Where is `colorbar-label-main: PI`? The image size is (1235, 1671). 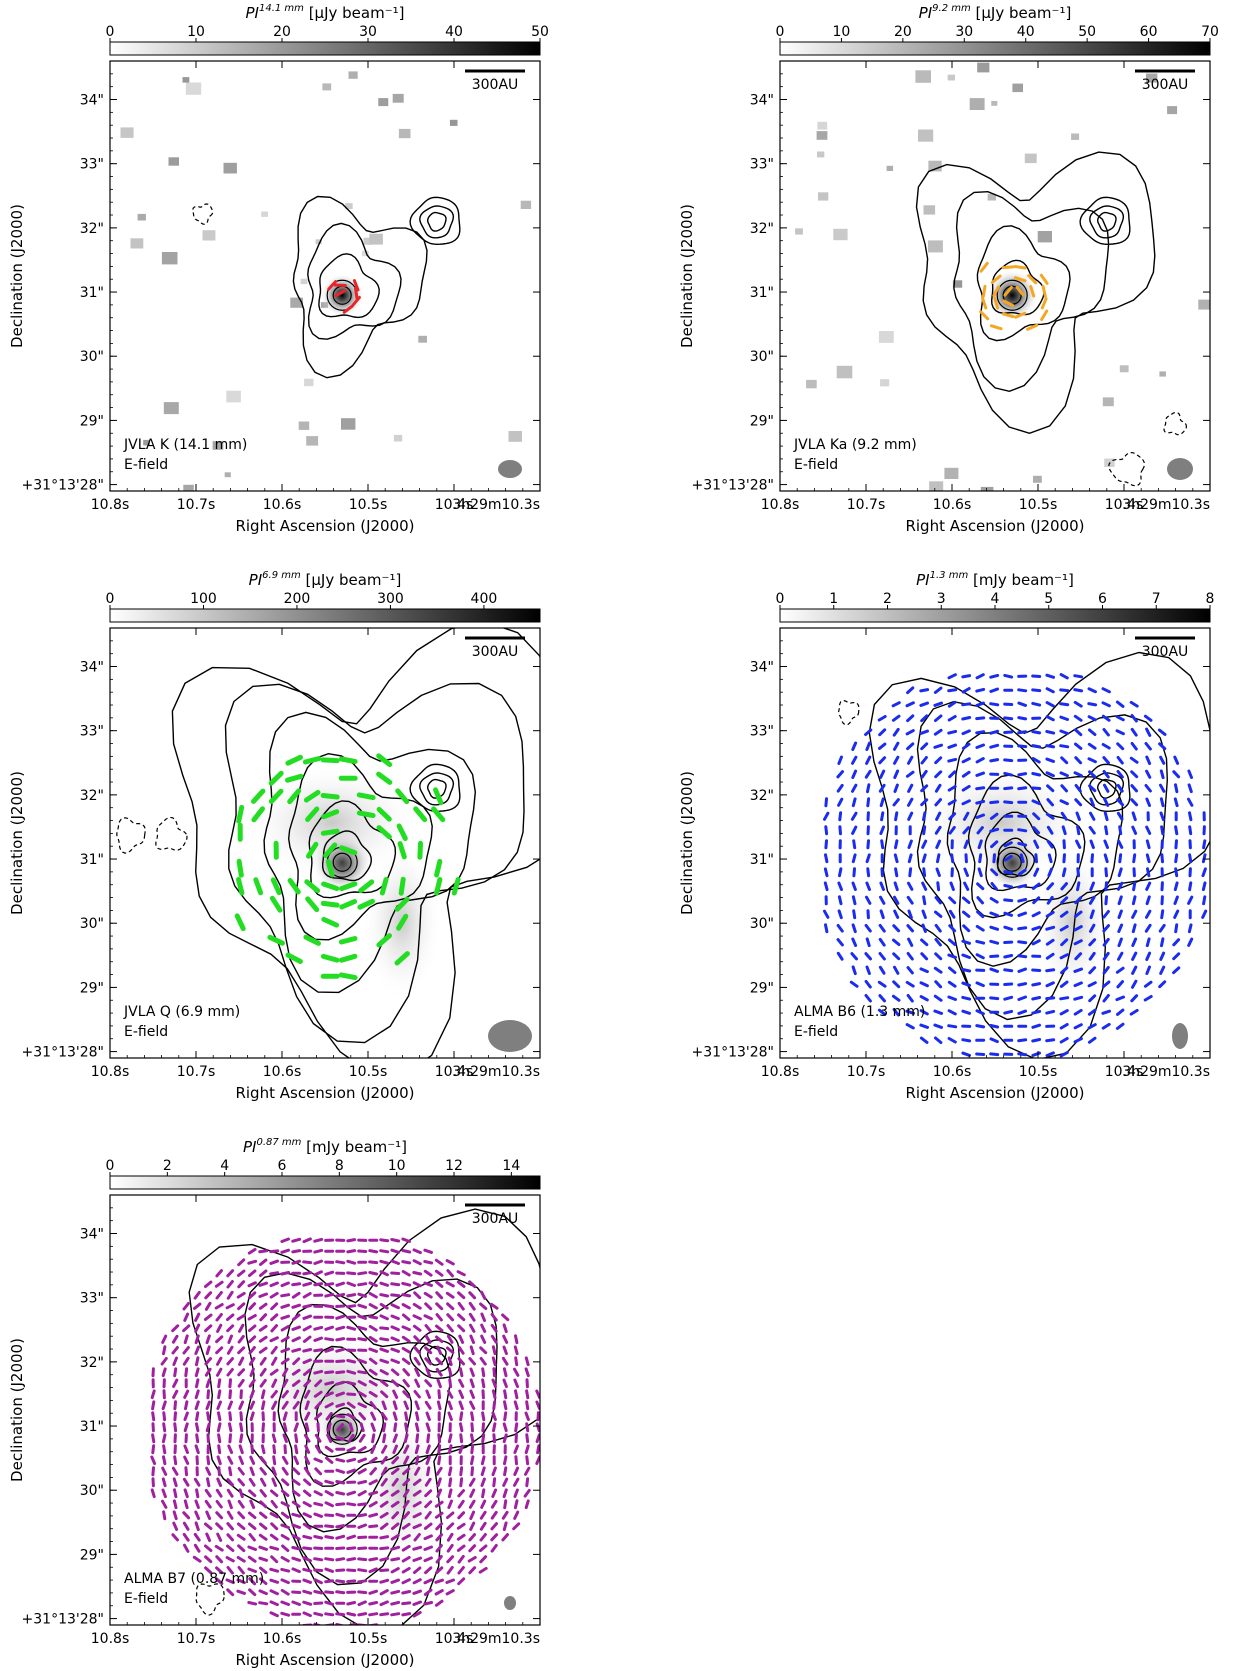
colorbar-label-main: PI is located at coordinates (923, 580).